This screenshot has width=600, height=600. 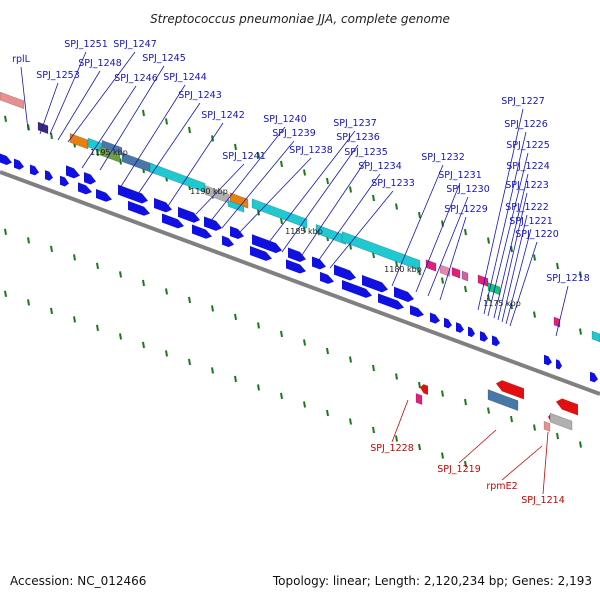 What do you see at coordinates (135, 44) in the screenshot?
I see `gene-label: SPJ_1247` at bounding box center [135, 44].